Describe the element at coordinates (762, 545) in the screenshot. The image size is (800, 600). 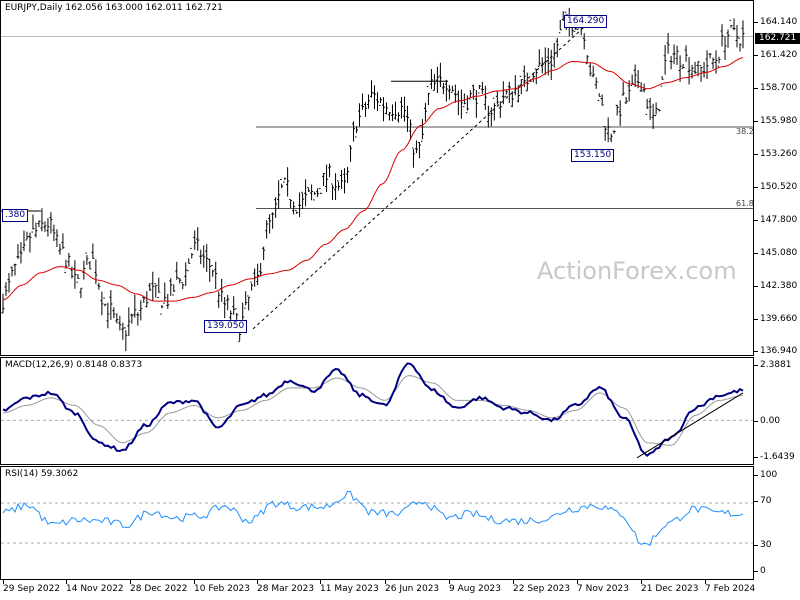
I see `rsi-tick: 30` at that location.